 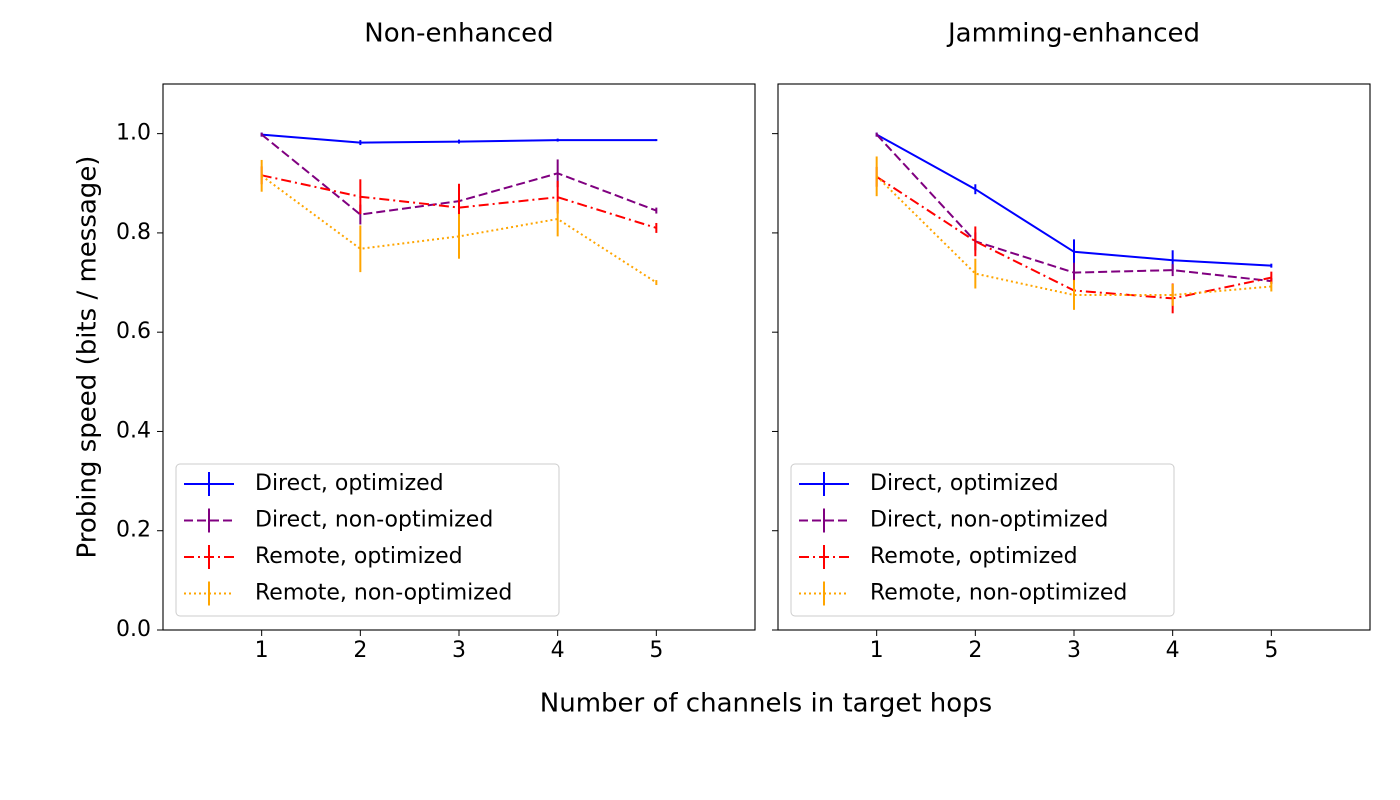 I want to click on y-tick-label: 1.0, so click(x=133, y=133).